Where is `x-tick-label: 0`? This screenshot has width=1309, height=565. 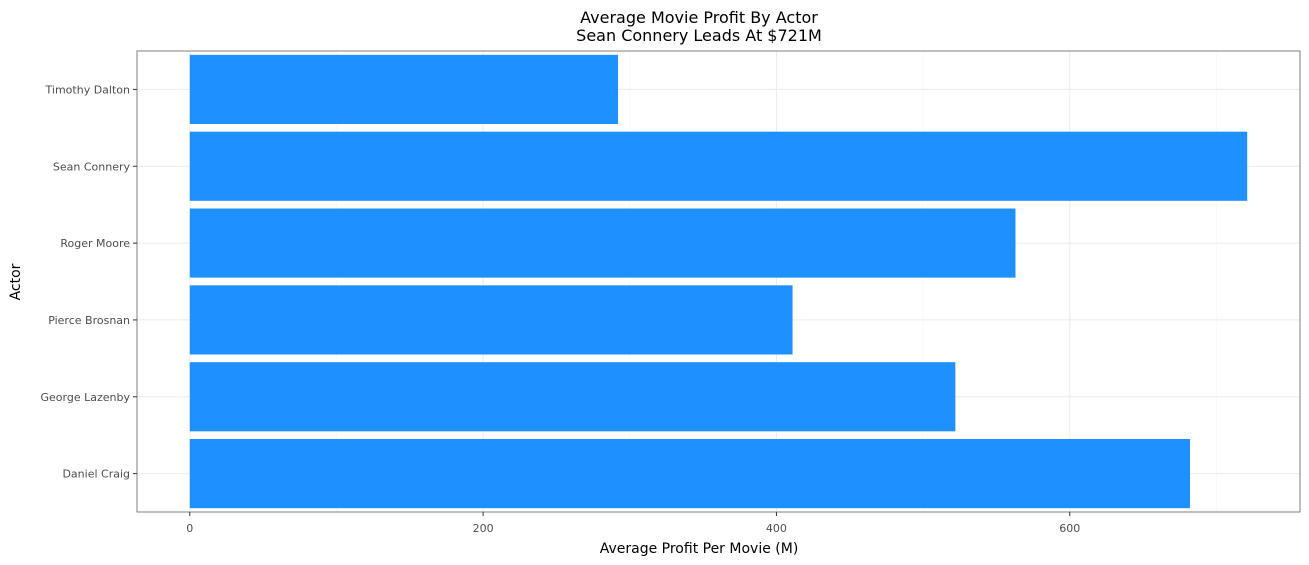
x-tick-label: 0 is located at coordinates (189, 528).